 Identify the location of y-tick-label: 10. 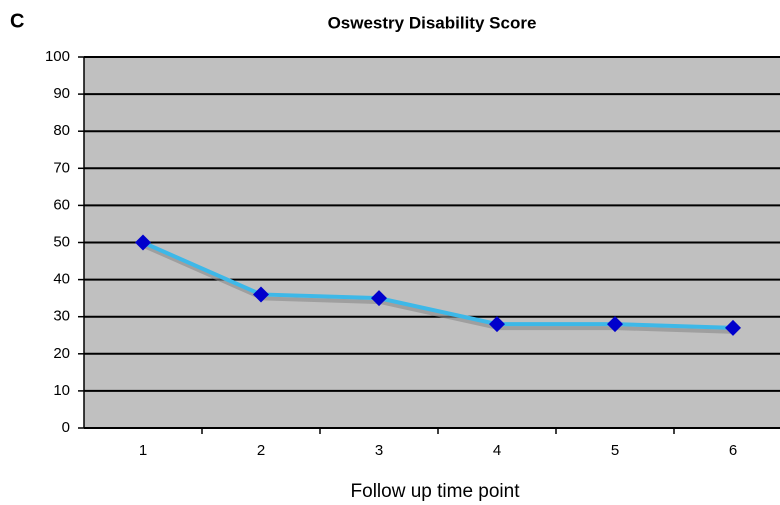
(61, 390).